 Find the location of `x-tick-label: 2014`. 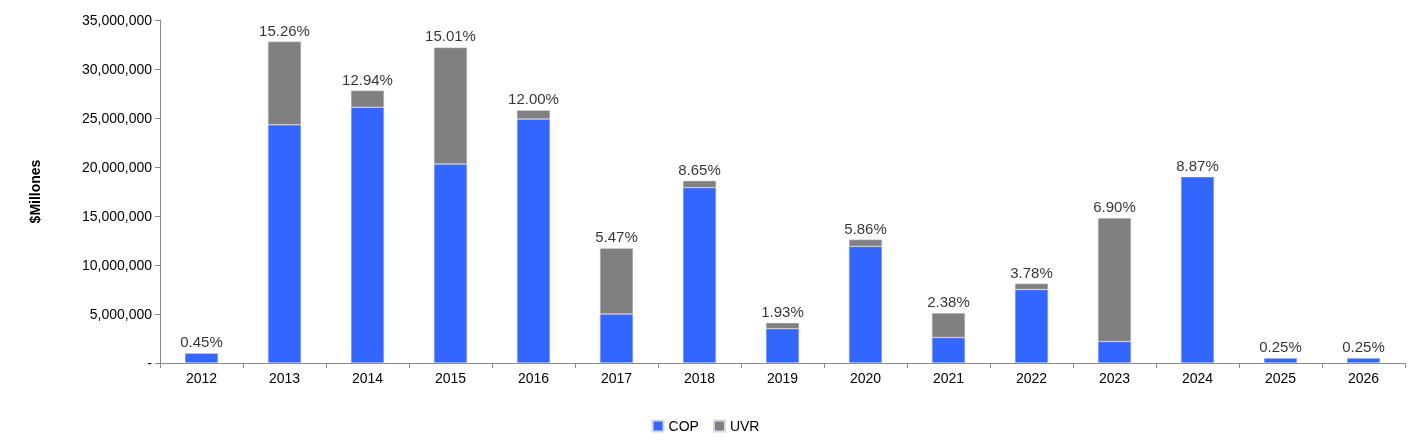

x-tick-label: 2014 is located at coordinates (367, 378).